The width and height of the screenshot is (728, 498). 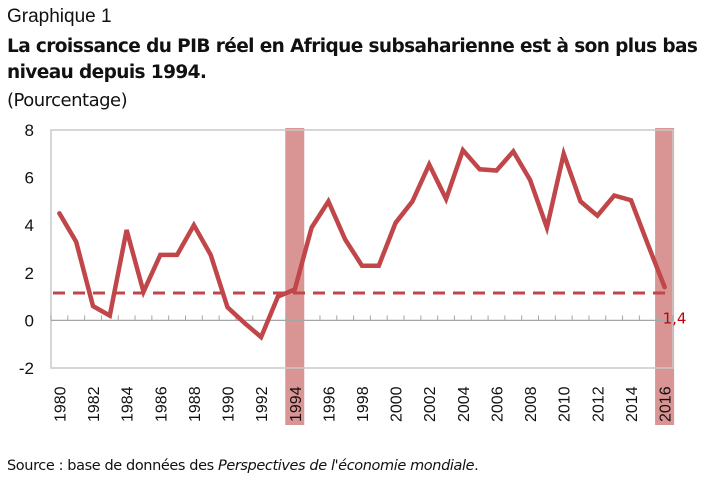 What do you see at coordinates (229, 404) in the screenshot?
I see `x-tick-label: 1990` at bounding box center [229, 404].